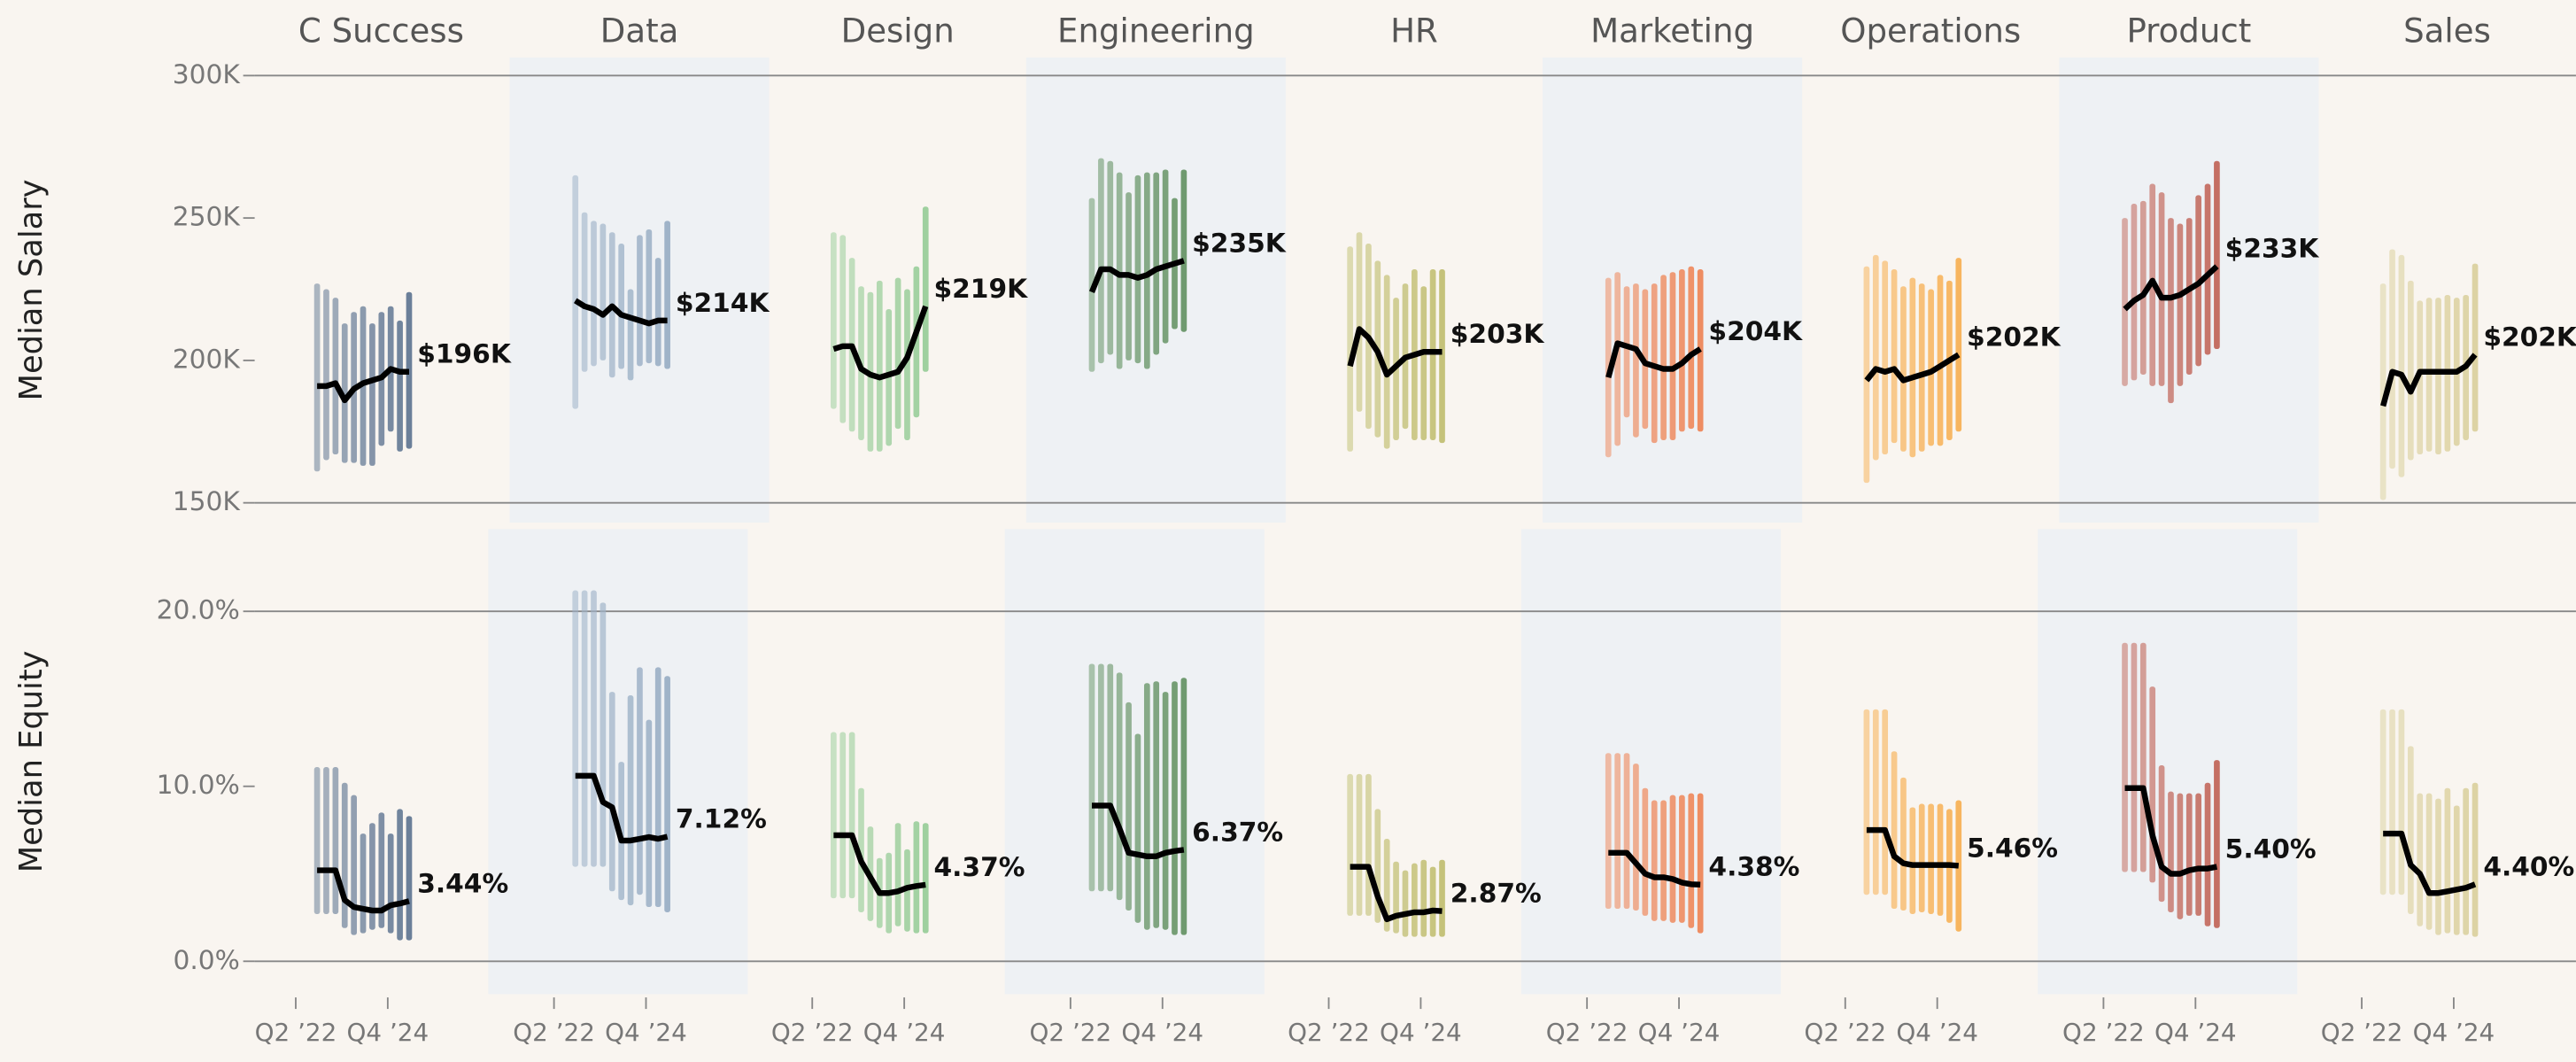  What do you see at coordinates (979, 866) in the screenshot?
I see `value-label: 4.37%` at bounding box center [979, 866].